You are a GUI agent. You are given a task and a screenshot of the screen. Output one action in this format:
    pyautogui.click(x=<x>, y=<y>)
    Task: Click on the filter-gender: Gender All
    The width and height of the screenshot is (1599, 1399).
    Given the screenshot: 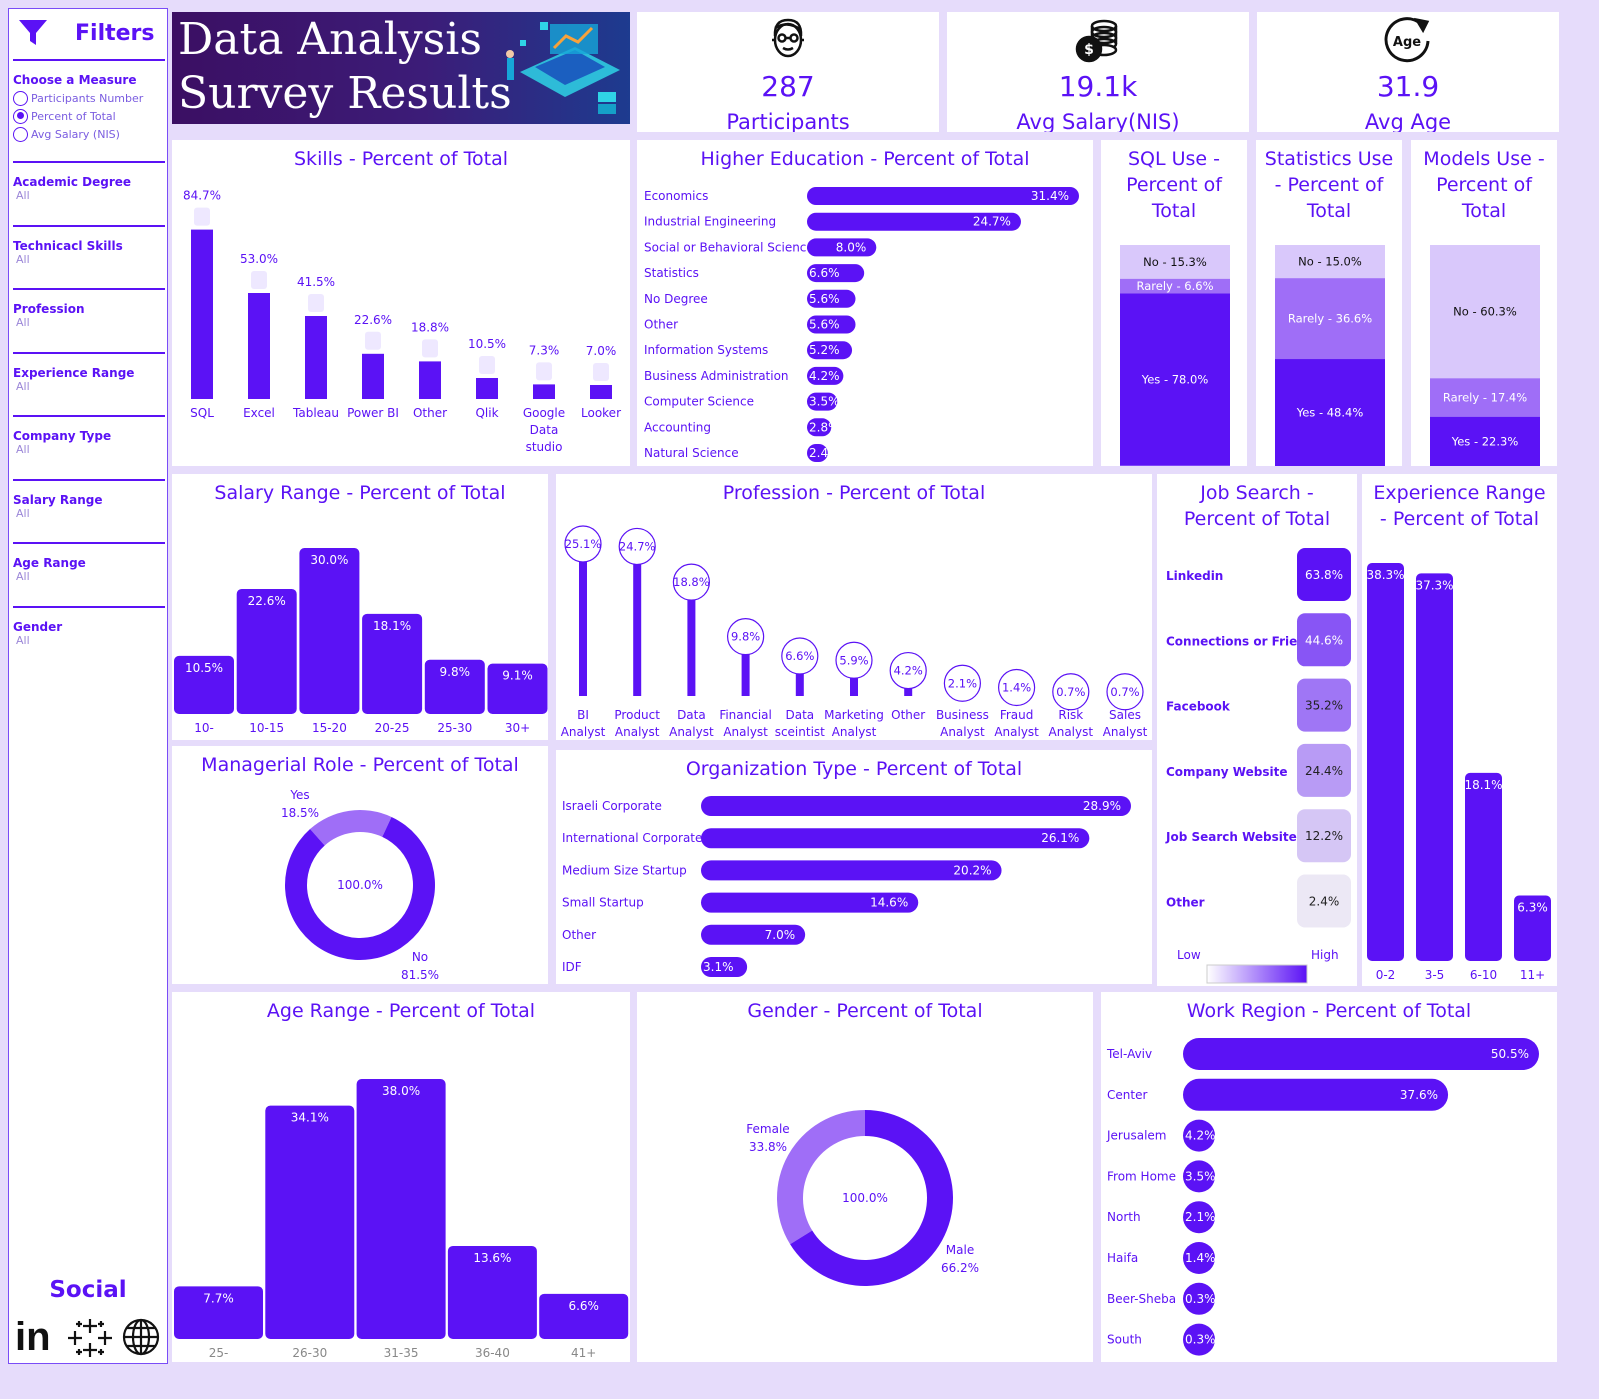 What is the action you would take?
    pyautogui.click(x=88, y=633)
    